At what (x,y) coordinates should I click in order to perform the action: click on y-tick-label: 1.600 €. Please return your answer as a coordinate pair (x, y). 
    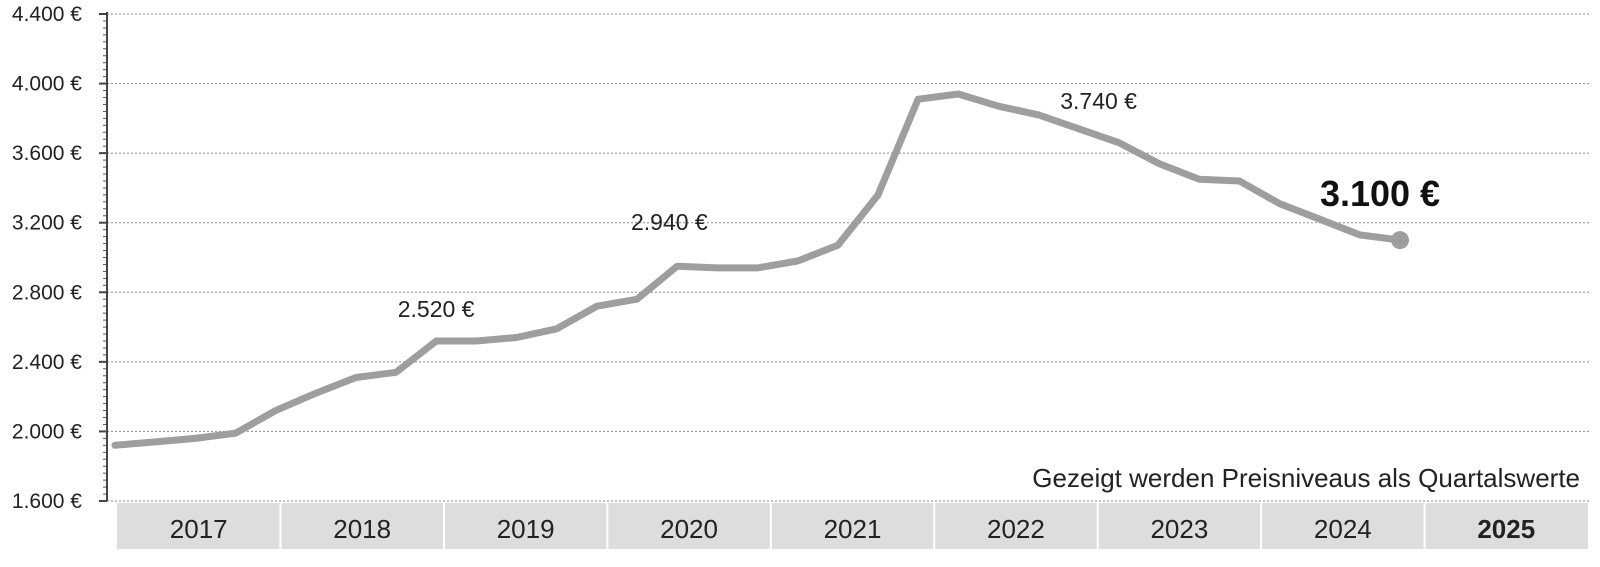
    Looking at the image, I should click on (47, 501).